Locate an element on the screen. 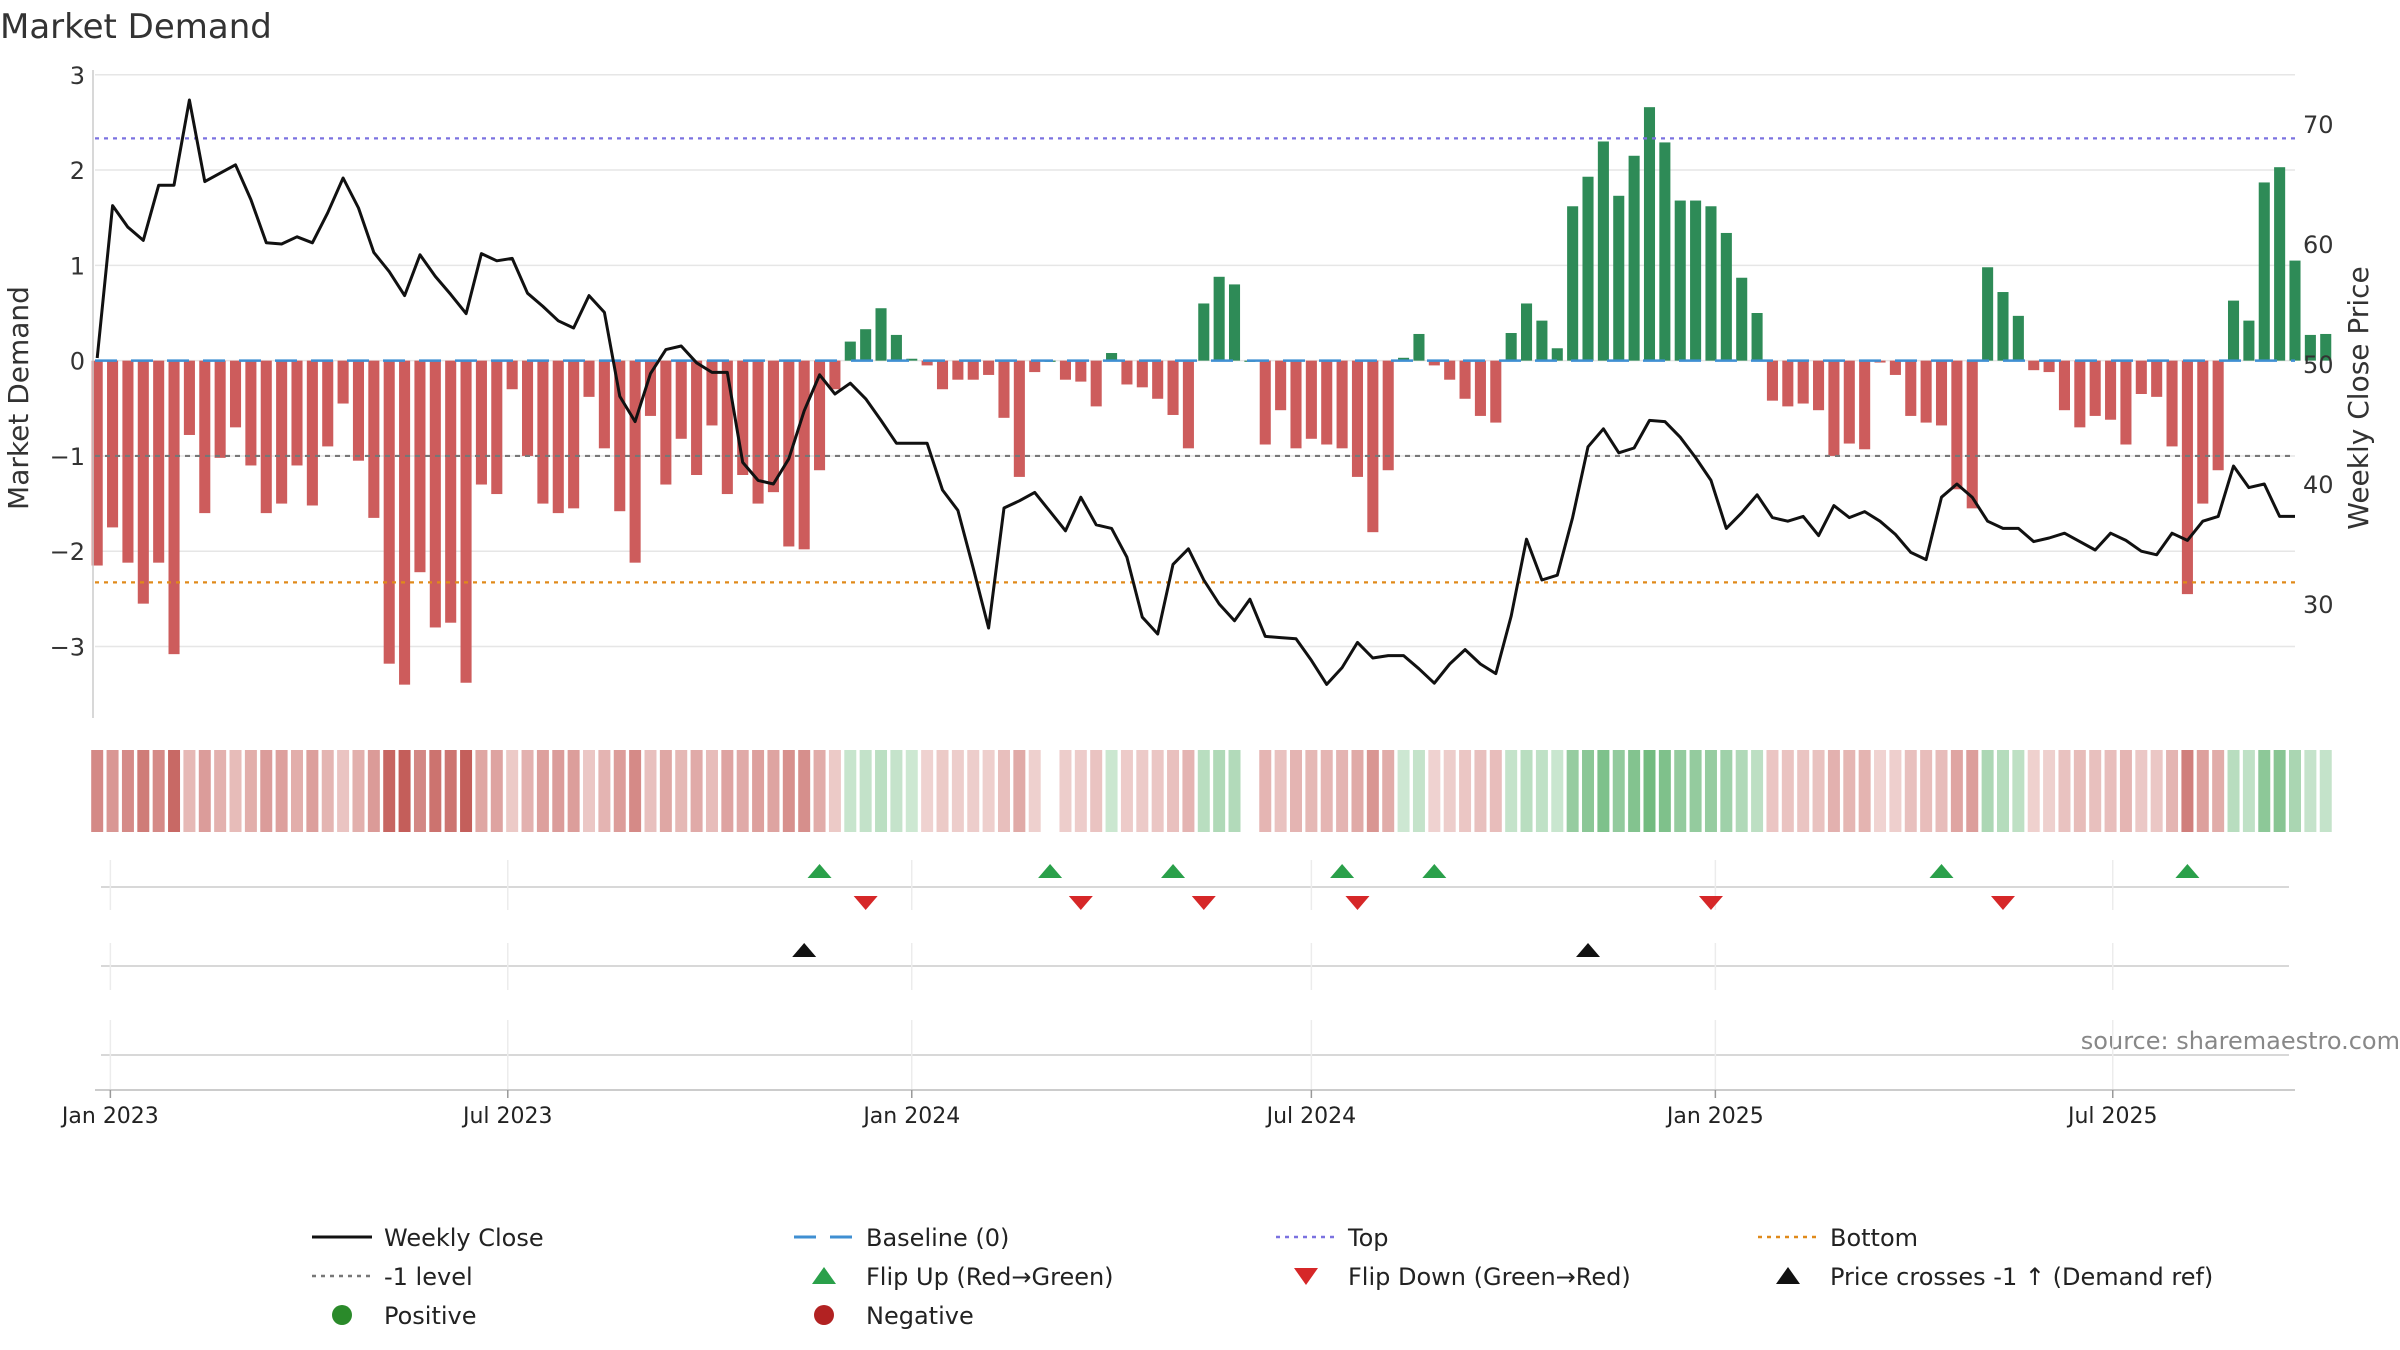 This screenshot has width=2400, height=1350. y2-tick-label: 60 is located at coordinates (2318, 245).